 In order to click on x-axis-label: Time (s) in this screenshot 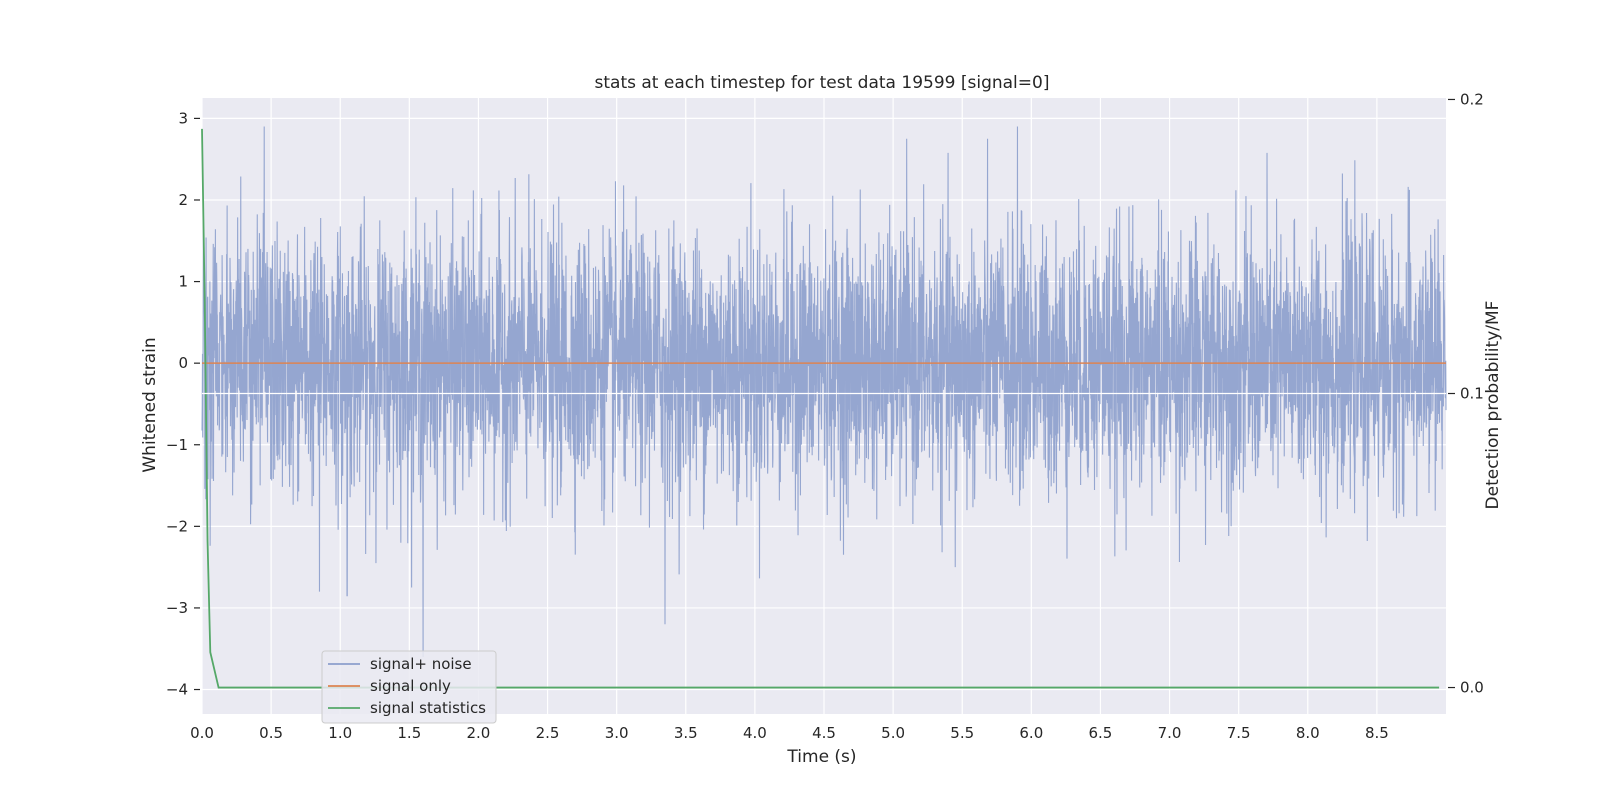, I will do `click(821, 757)`.